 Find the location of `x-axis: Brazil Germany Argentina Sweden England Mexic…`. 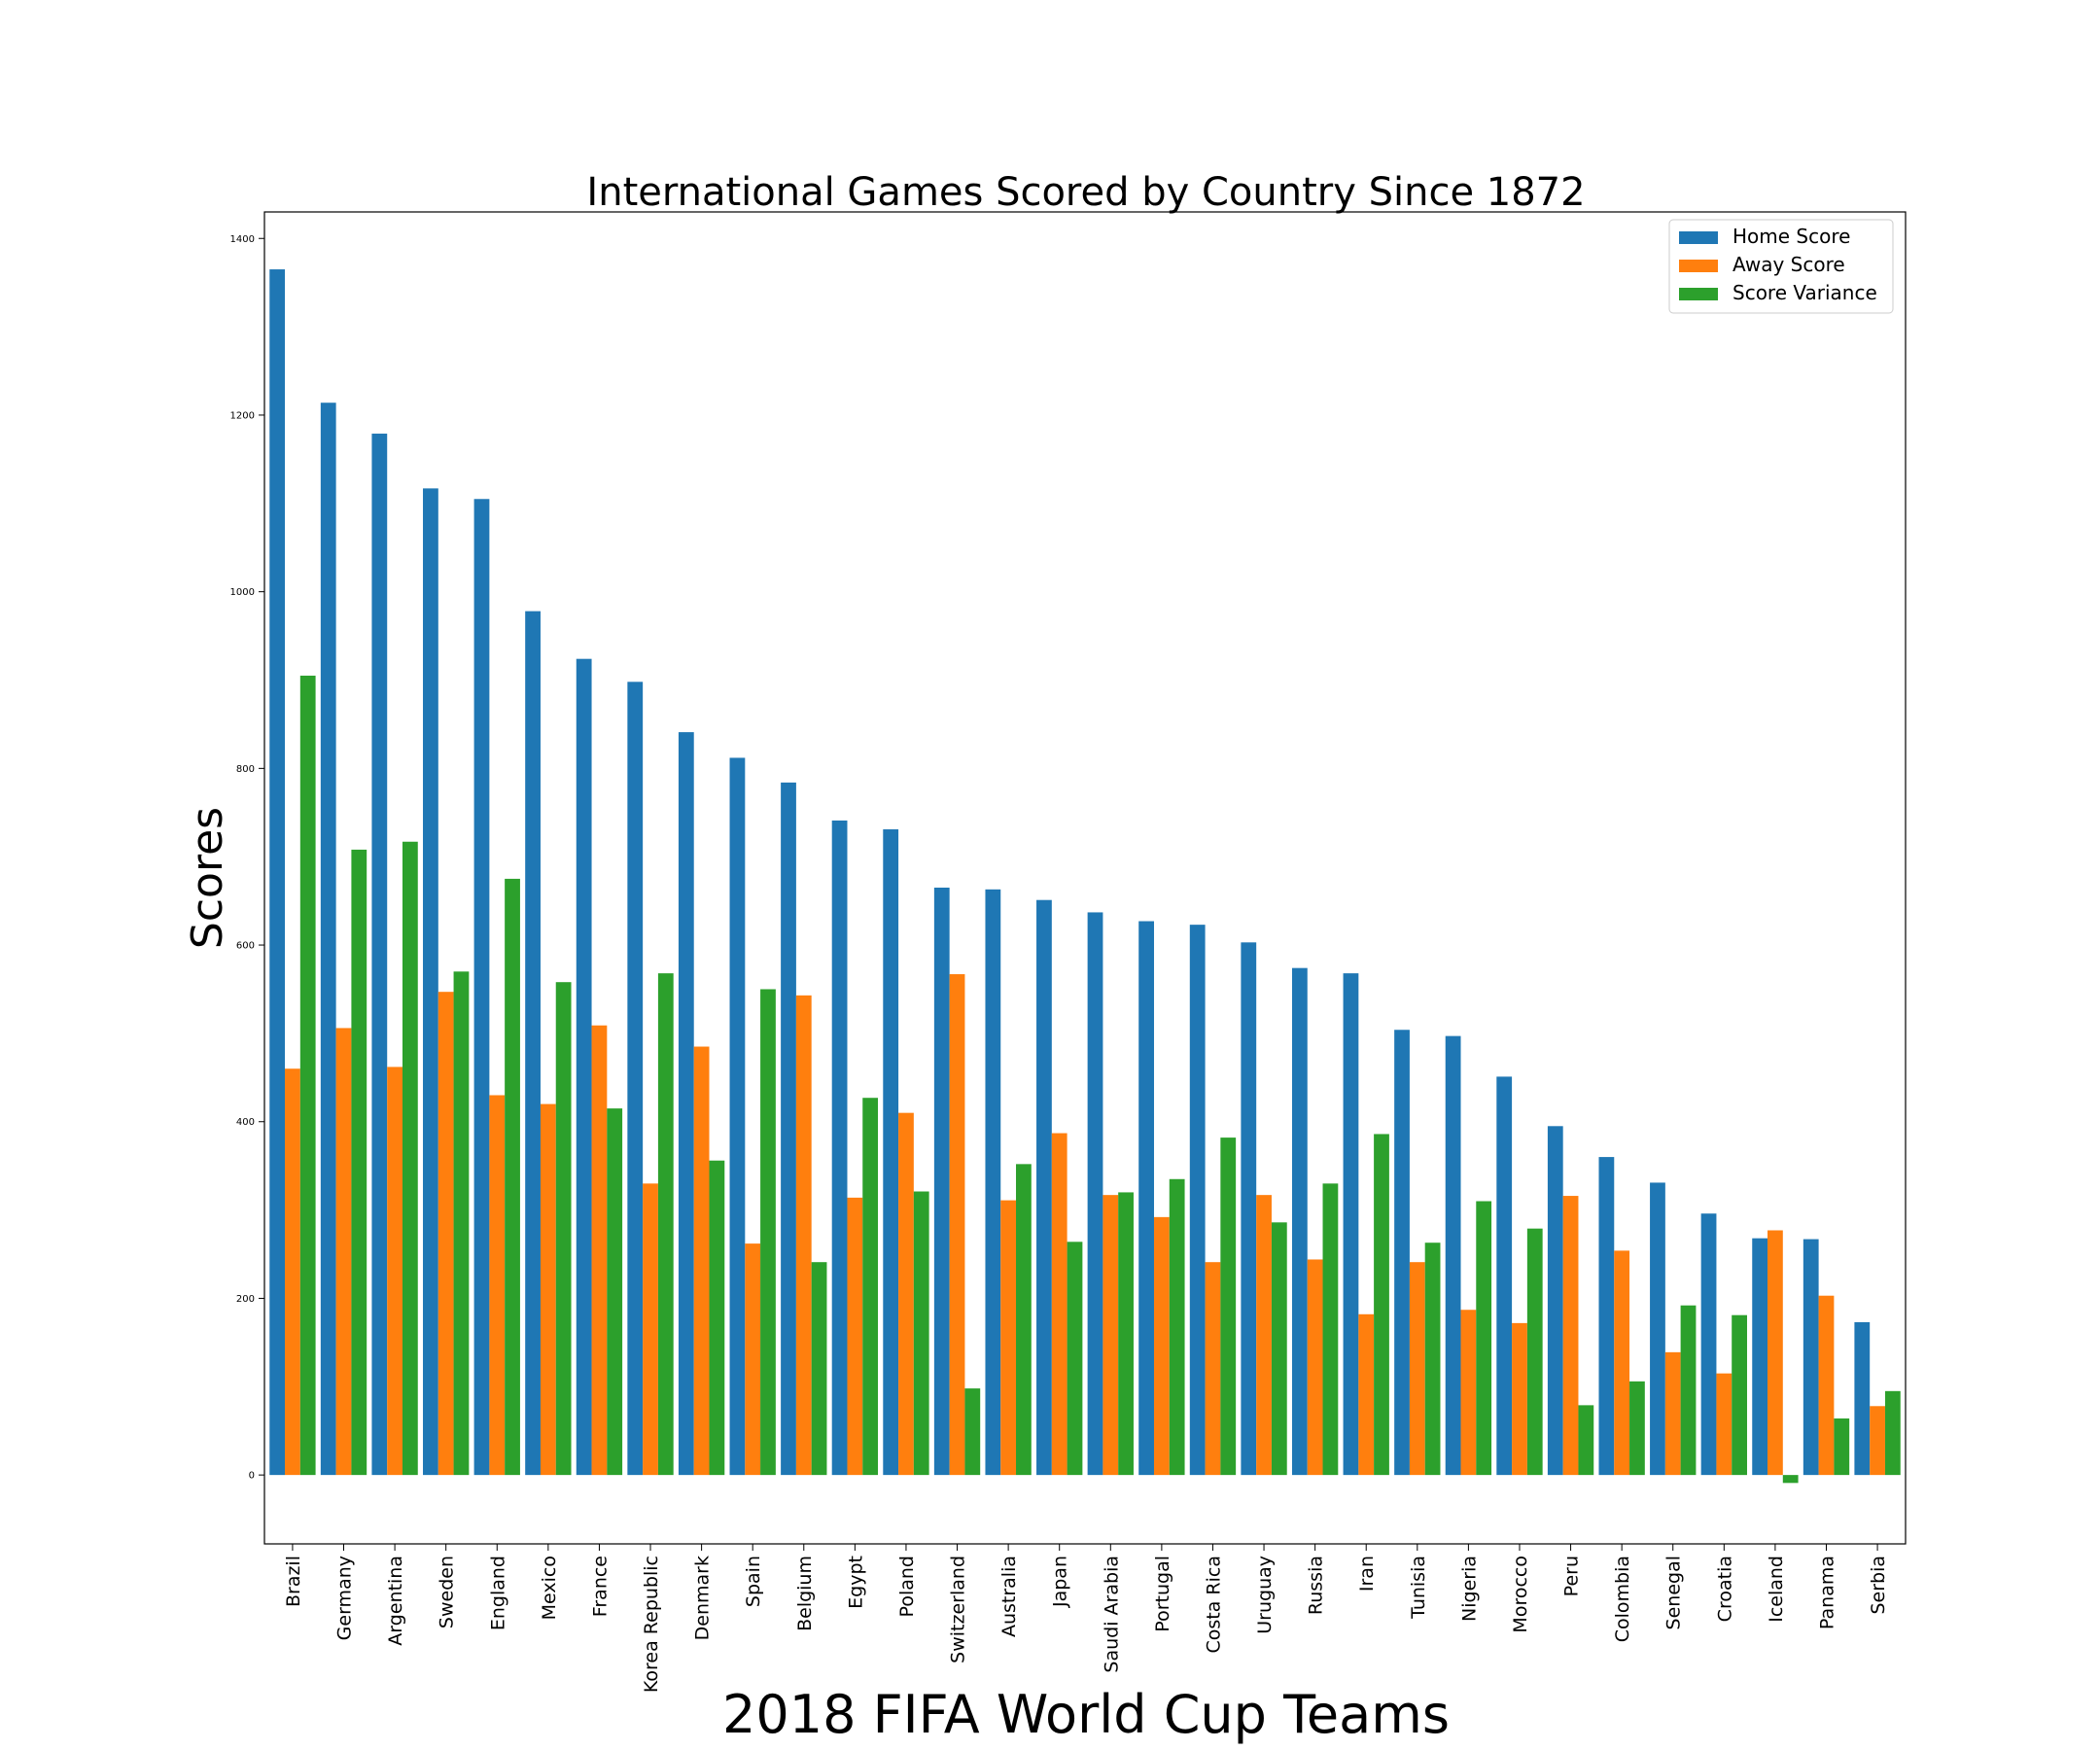

x-axis: Brazil Germany Argentina Sweden England Mexic… is located at coordinates (1086, 1618).